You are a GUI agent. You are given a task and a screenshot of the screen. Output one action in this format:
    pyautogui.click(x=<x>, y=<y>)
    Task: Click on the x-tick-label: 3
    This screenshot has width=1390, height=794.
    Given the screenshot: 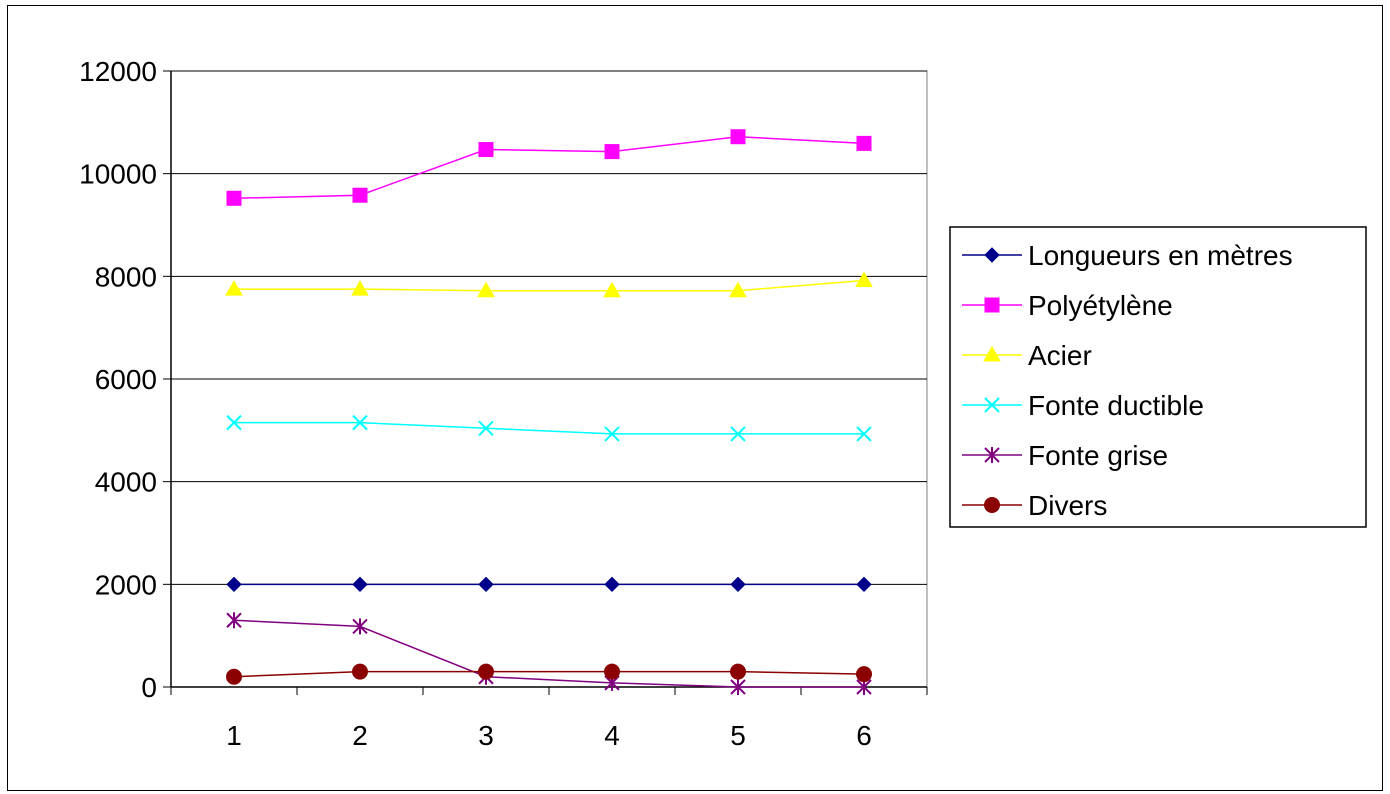 What is the action you would take?
    pyautogui.click(x=486, y=735)
    